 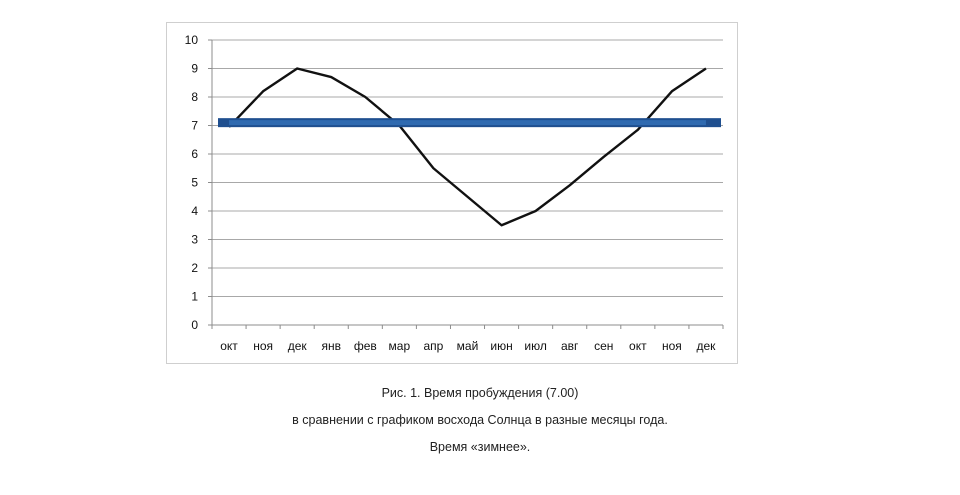 I want to click on y-tick-label: 5, so click(x=194, y=183).